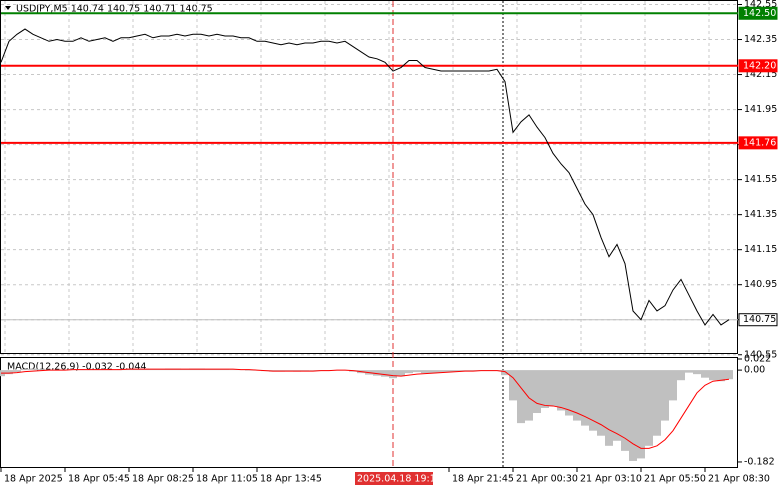 This screenshot has width=781, height=489. I want to click on x-tick-label: 18 Apr 21:45, so click(483, 479).